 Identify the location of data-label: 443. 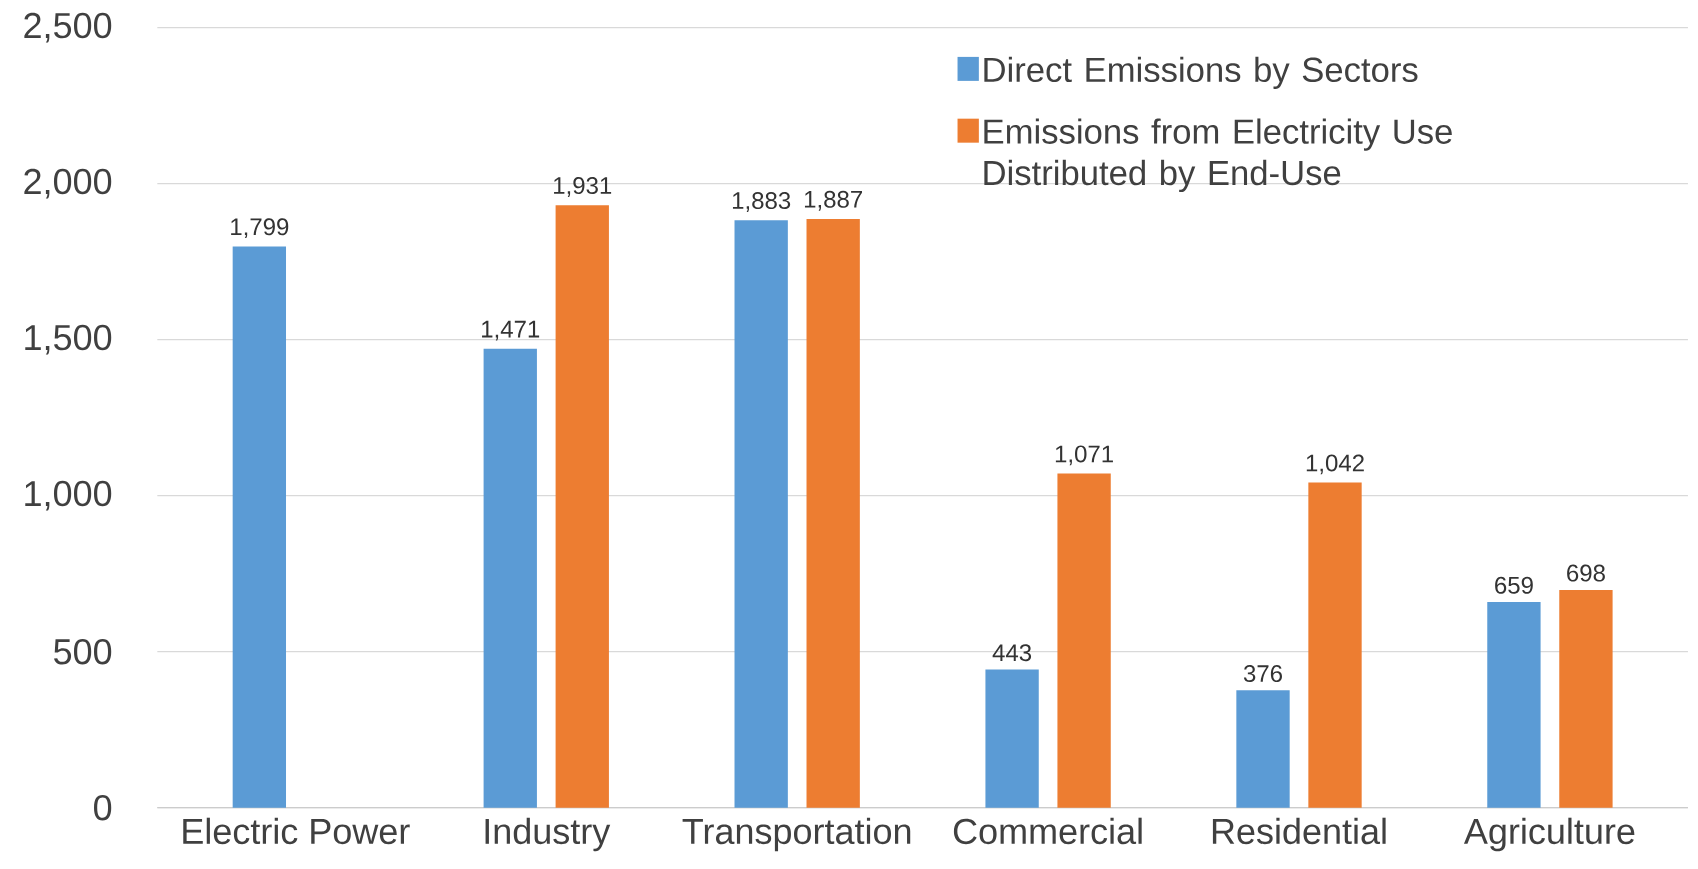
(1012, 653).